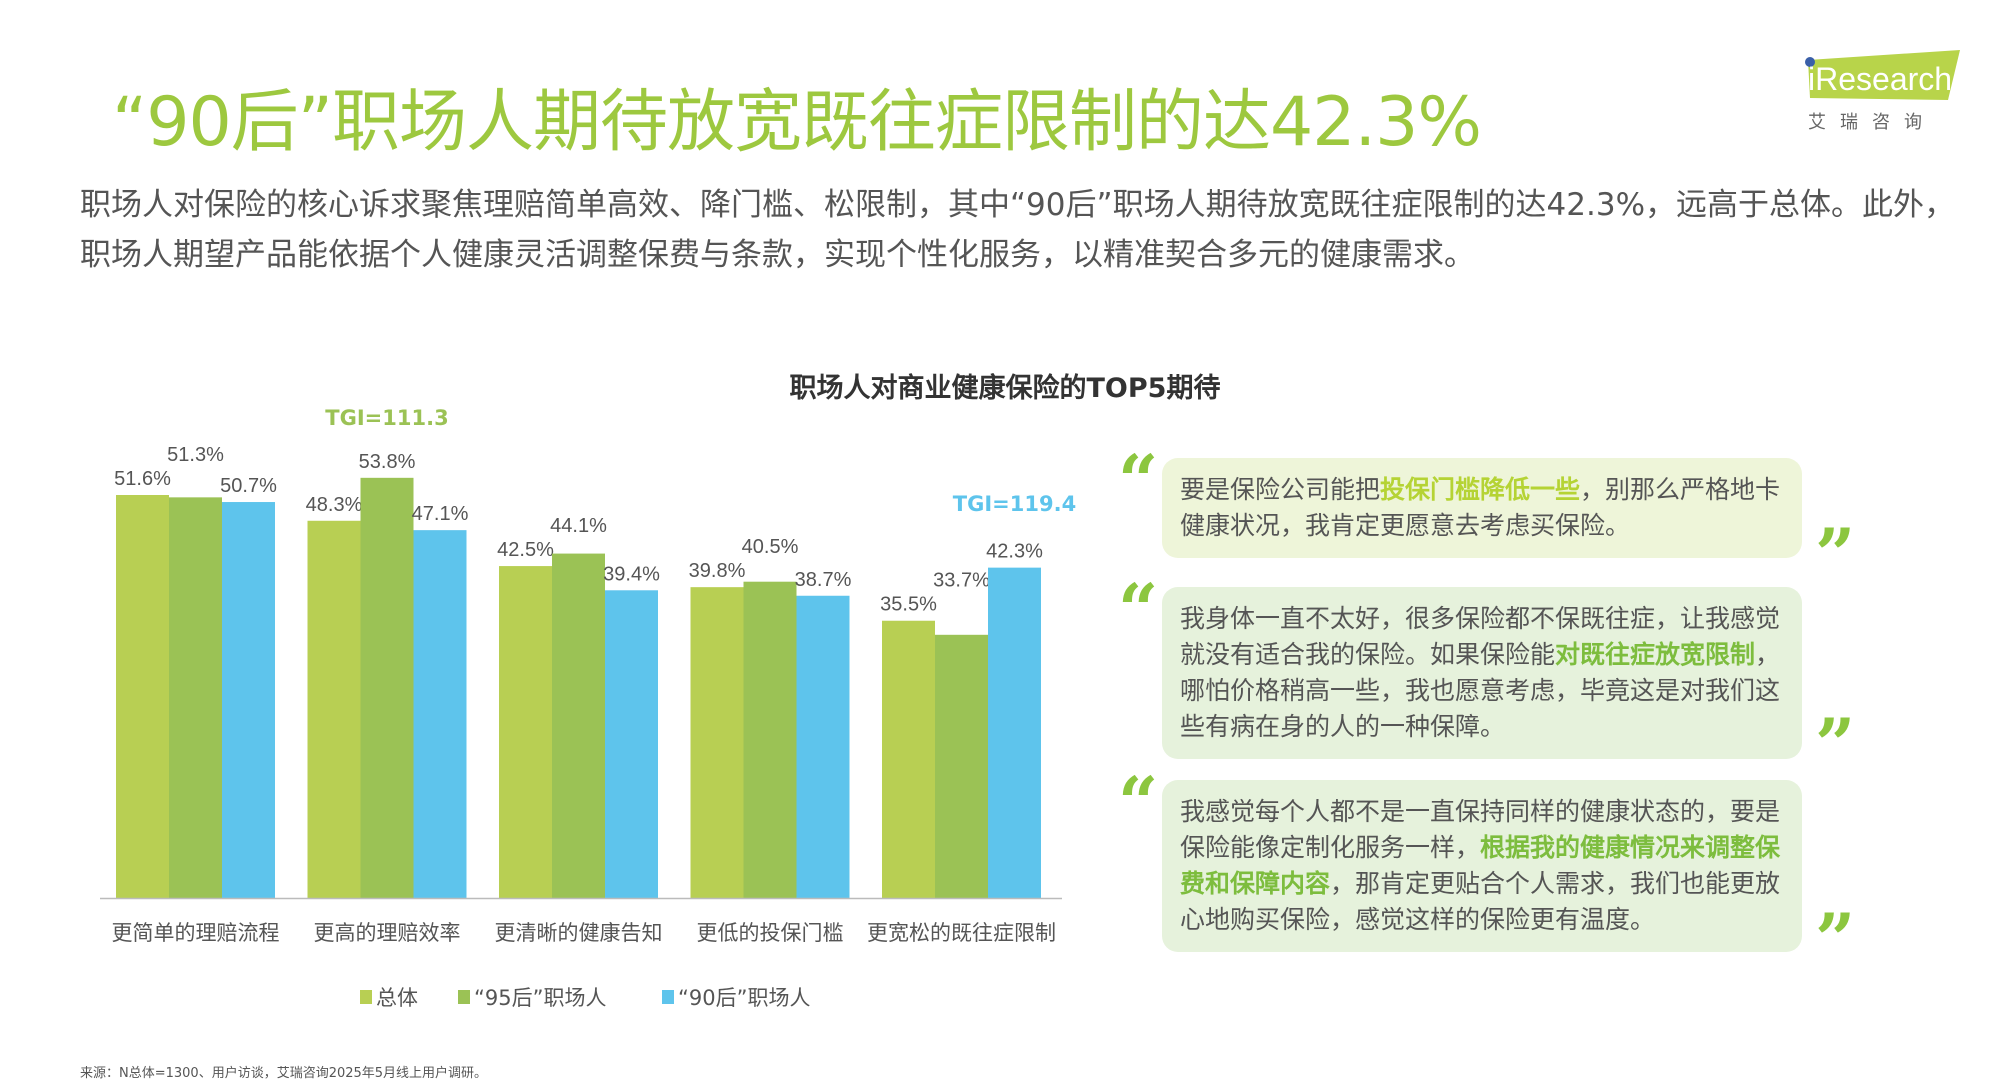 This screenshot has width=2000, height=1081. I want to click on quote-text: 我身体一直不太好，很多保险都不保既往症，让我感觉就没有适合我的保险。如果保险能, so click(1480, 636).